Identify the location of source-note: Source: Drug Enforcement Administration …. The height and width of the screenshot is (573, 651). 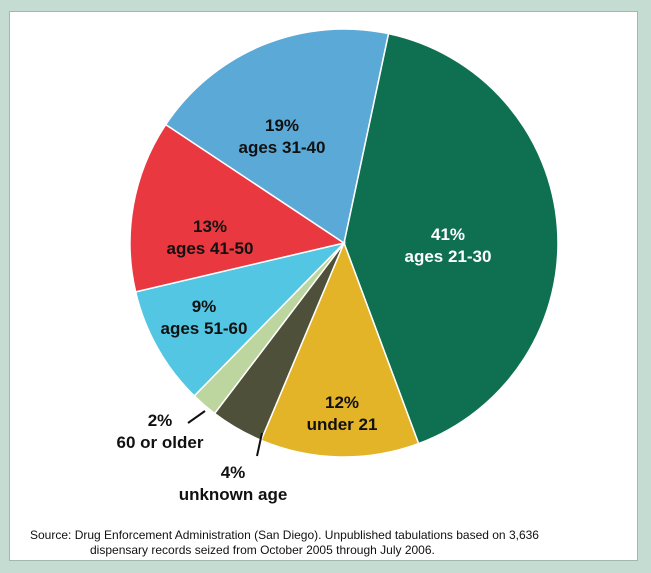
(335, 543).